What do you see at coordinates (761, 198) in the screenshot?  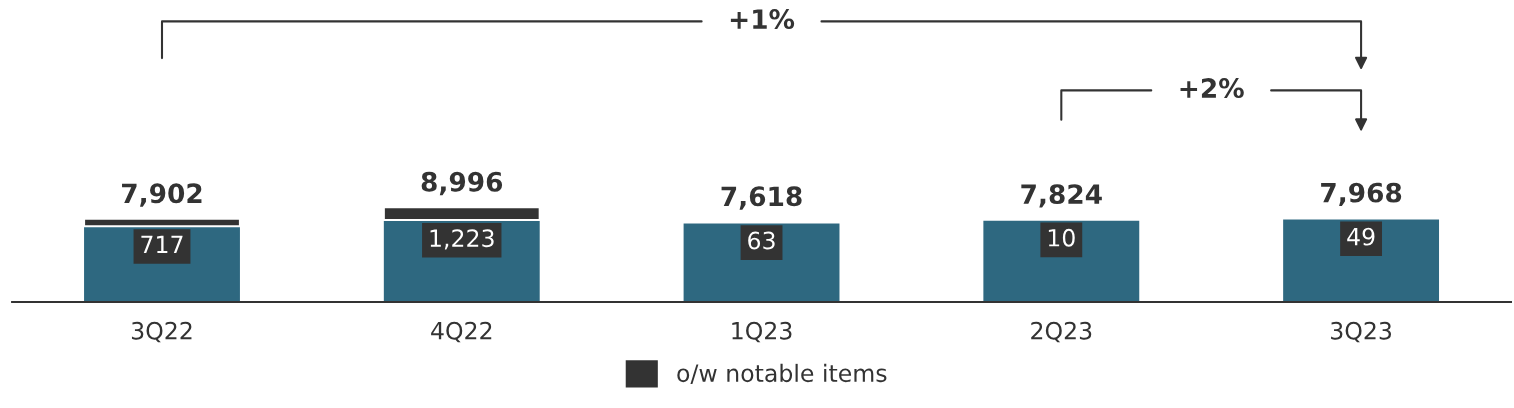 I see `total-label: 7,618` at bounding box center [761, 198].